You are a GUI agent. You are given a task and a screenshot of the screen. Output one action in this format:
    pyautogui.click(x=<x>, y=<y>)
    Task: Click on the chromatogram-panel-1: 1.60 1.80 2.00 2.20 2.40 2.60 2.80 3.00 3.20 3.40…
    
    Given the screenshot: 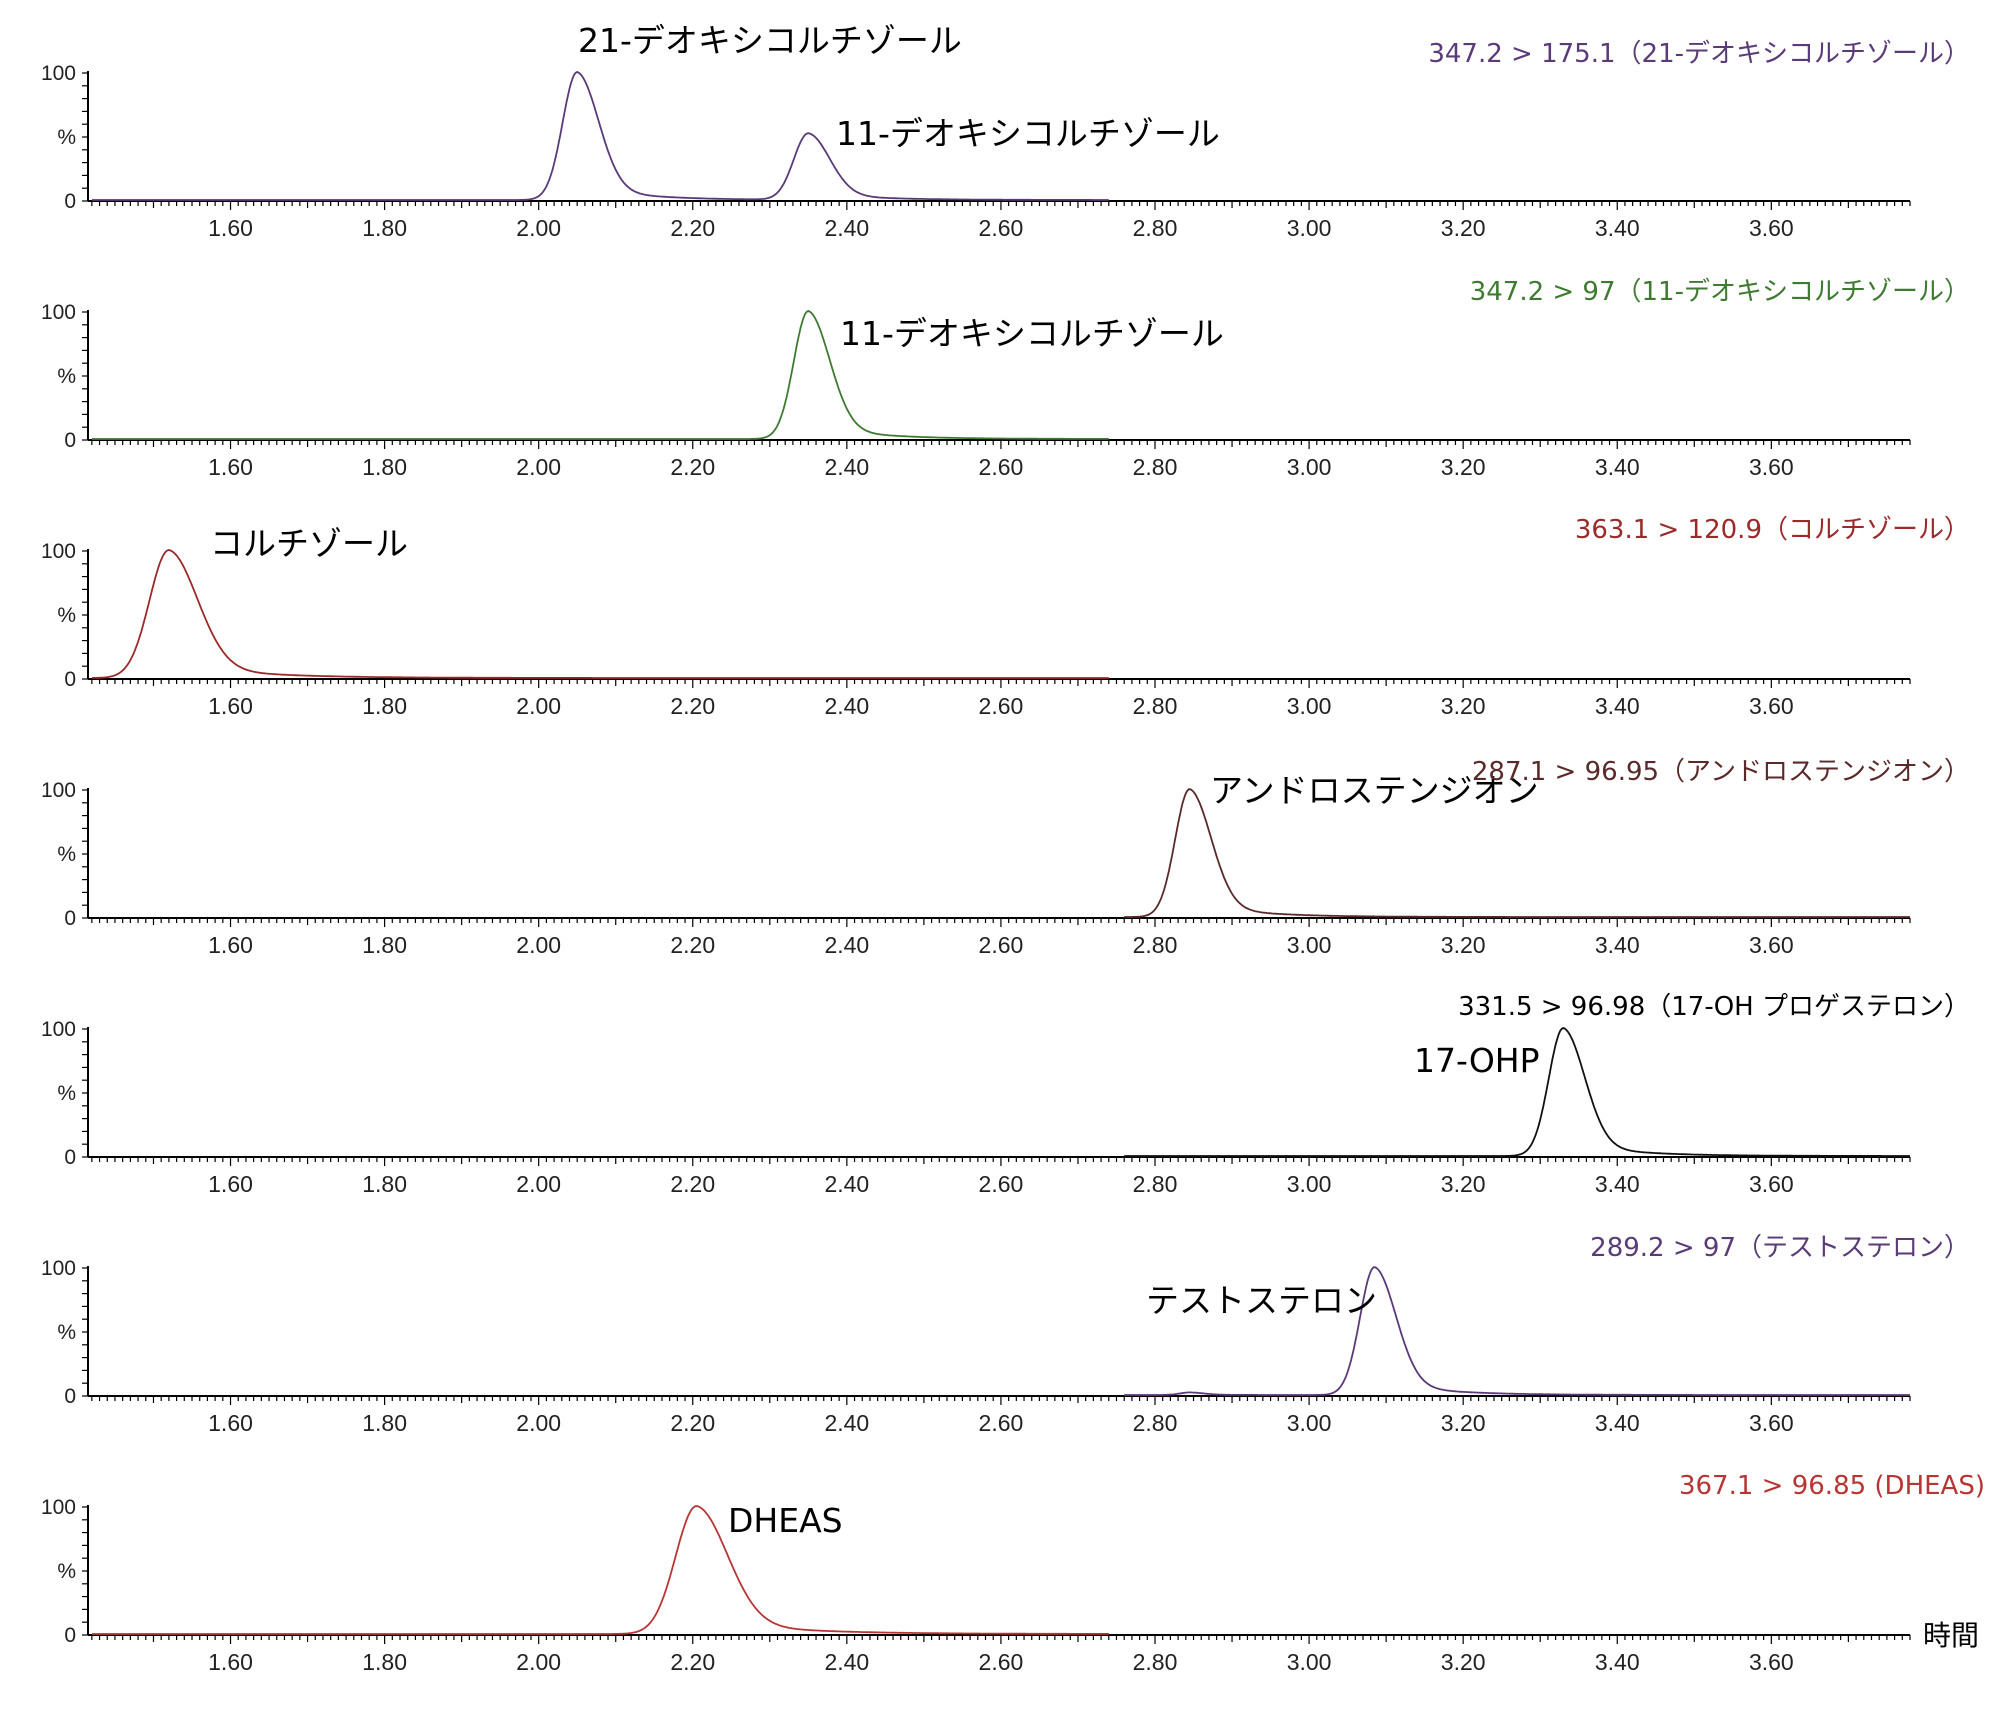 What is the action you would take?
    pyautogui.click(x=1005, y=131)
    